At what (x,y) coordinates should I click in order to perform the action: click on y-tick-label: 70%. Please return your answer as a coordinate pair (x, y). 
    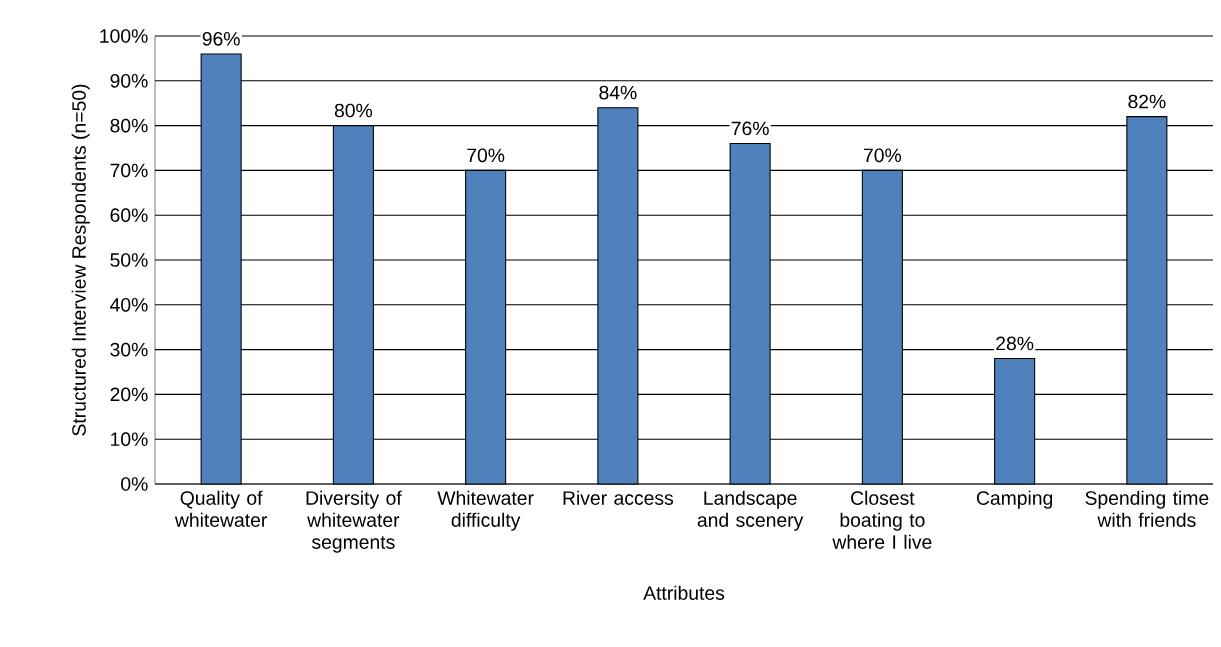
    Looking at the image, I should click on (129, 170).